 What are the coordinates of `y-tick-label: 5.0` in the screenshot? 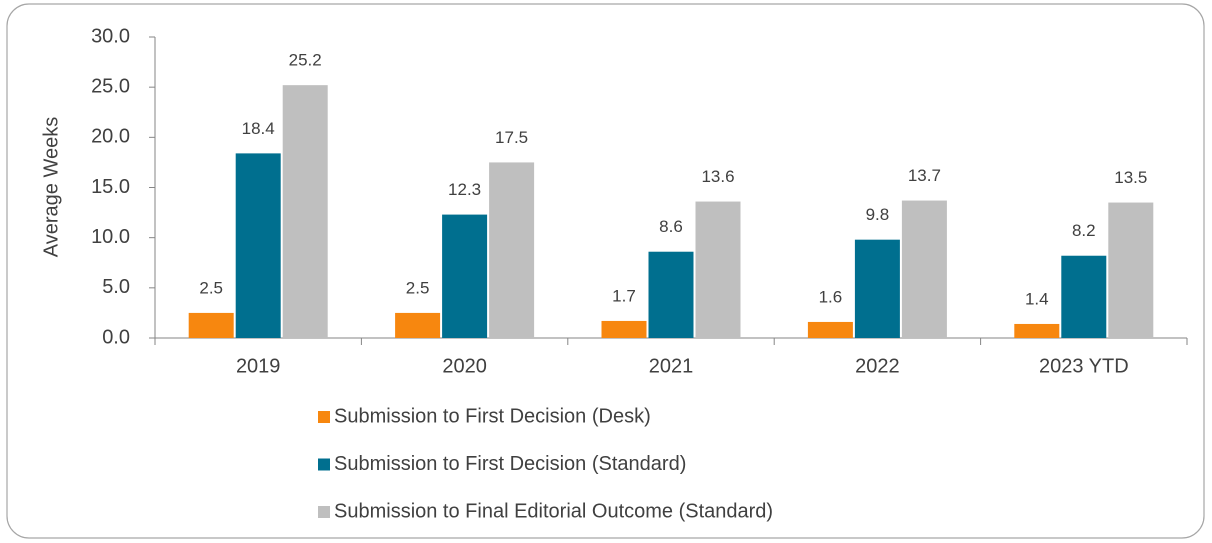 It's located at (116, 287).